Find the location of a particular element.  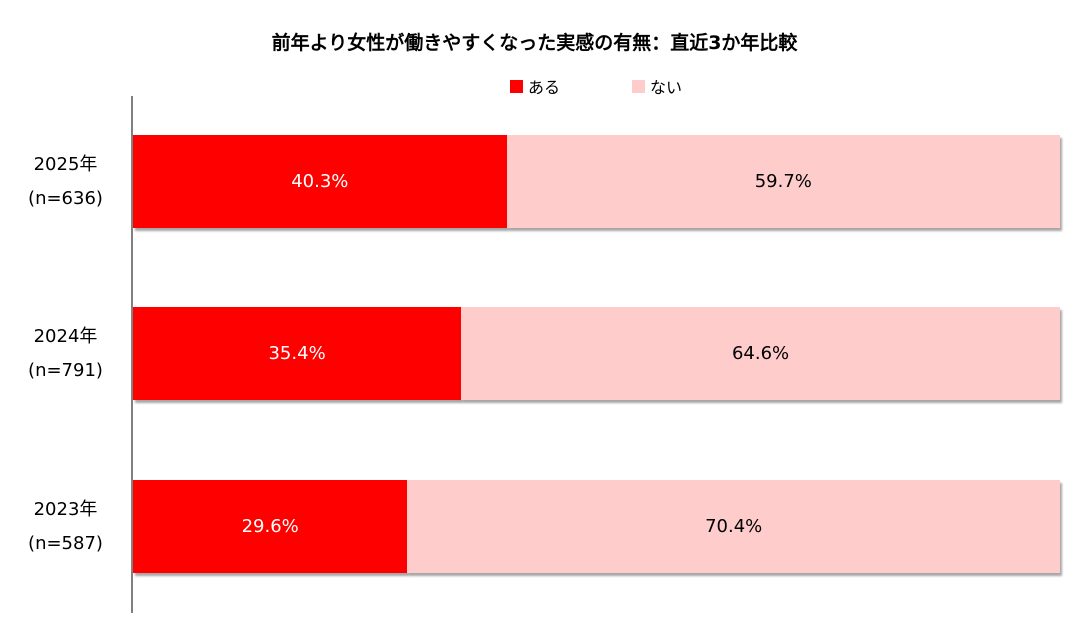

data-label: 35.4% is located at coordinates (297, 353).